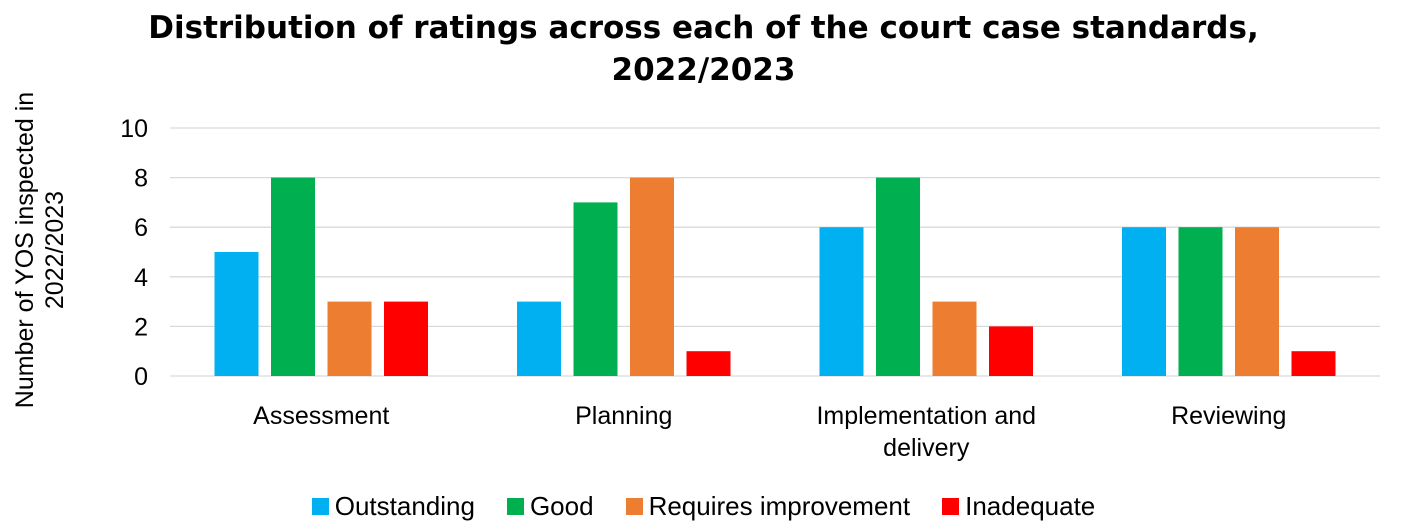 The width and height of the screenshot is (1407, 522). Describe the element at coordinates (141, 377) in the screenshot. I see `y-tick-label: 0` at that location.